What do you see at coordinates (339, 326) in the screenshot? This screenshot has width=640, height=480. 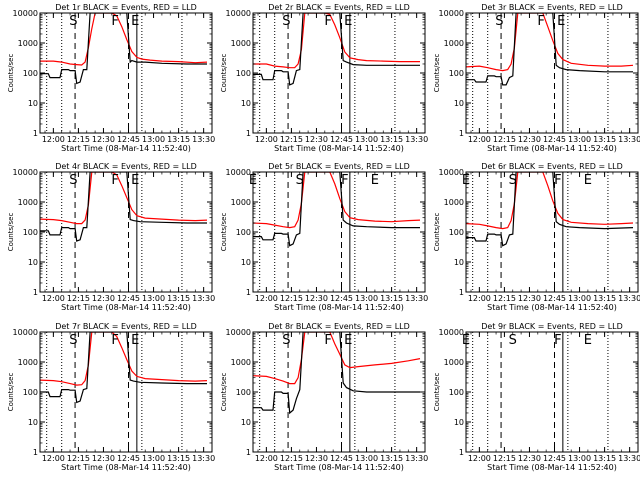 I see `panel-title: Det 8r BLACK = Events, RED = LLD` at bounding box center [339, 326].